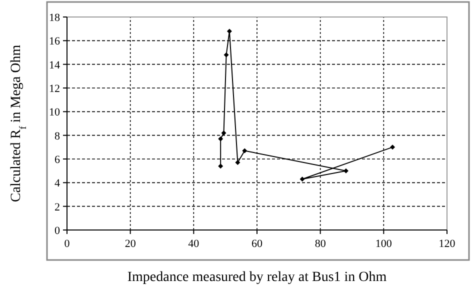  Describe the element at coordinates (320, 244) in the screenshot. I see `x-tick-label: 80` at that location.